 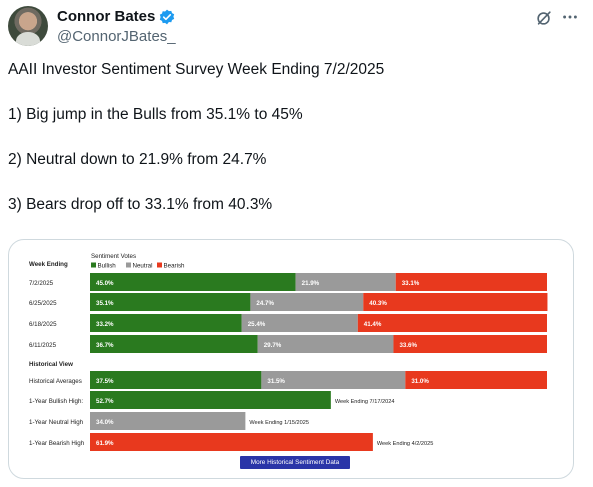 What do you see at coordinates (43, 303) in the screenshot?
I see `week-row-1-label: 6/25/2025` at bounding box center [43, 303].